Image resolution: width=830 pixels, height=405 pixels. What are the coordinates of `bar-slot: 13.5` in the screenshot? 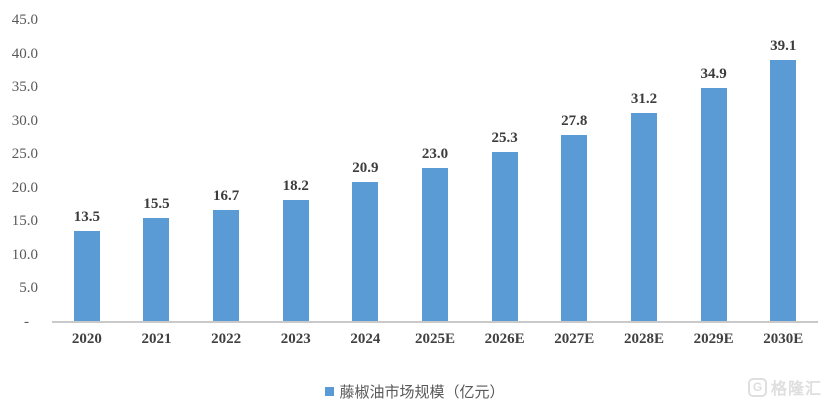 It's located at (87, 171).